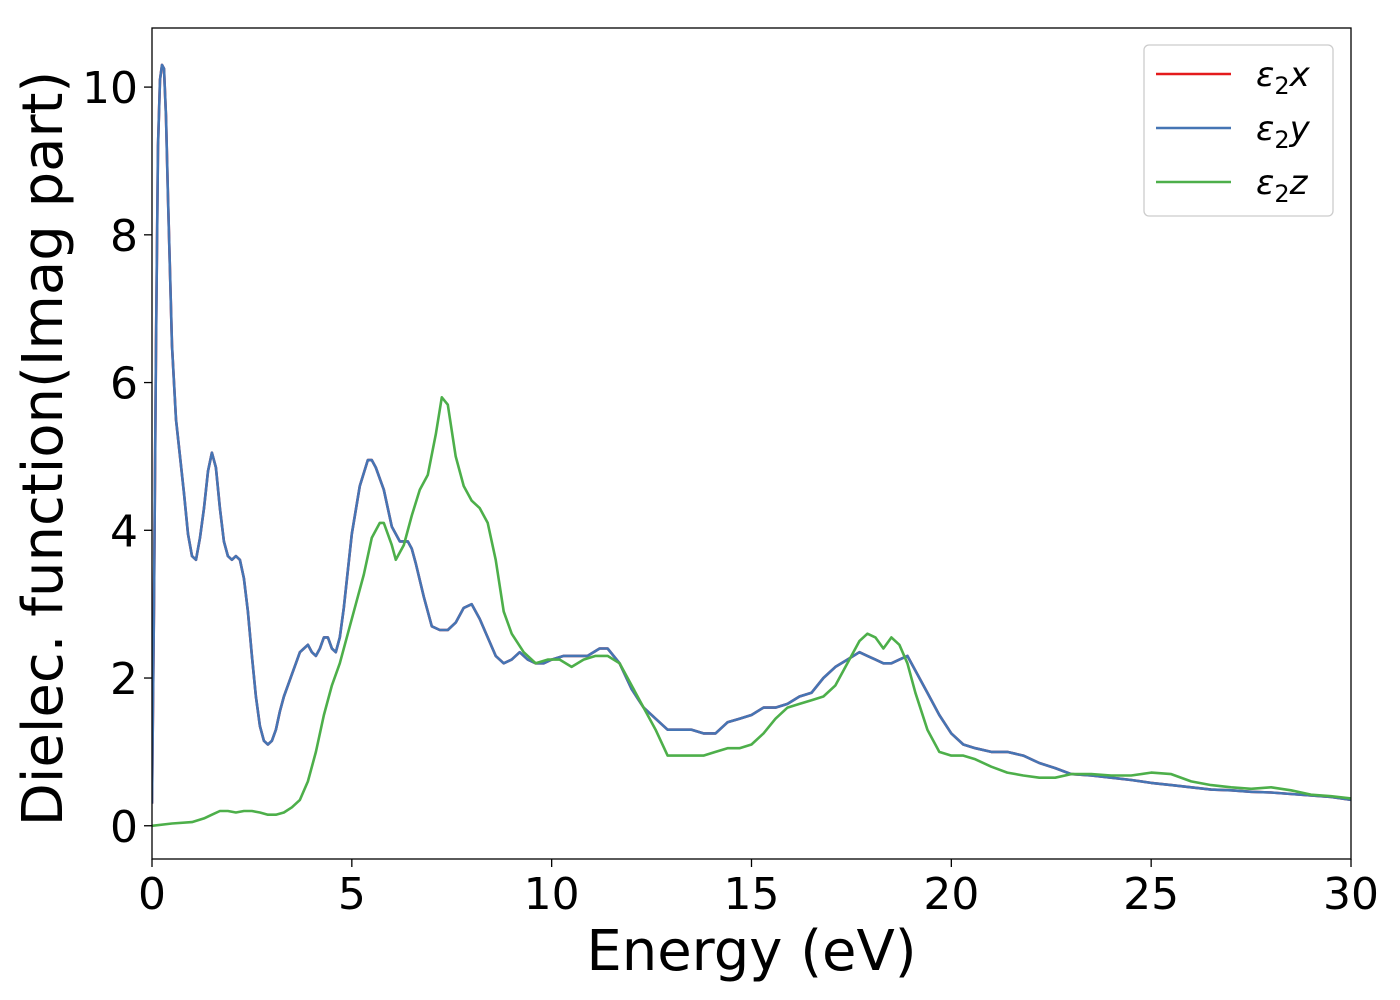 Image resolution: width=1400 pixels, height=1000 pixels. I want to click on x-tick-label: 0, so click(152, 894).